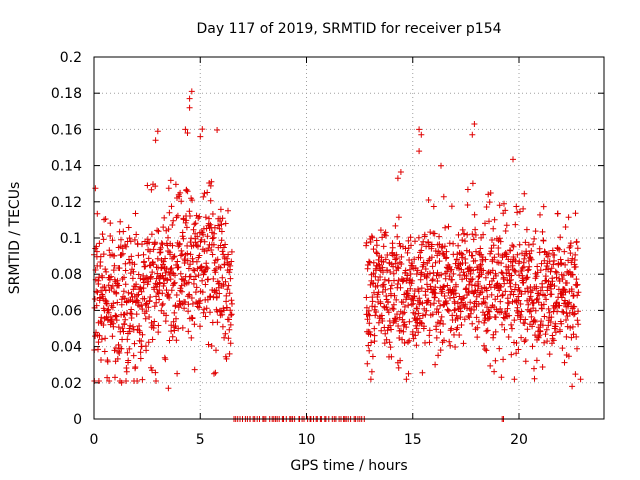 The image size is (640, 480). What do you see at coordinates (66, 275) in the screenshot?
I see `y-tick-label: 0.08` at bounding box center [66, 275].